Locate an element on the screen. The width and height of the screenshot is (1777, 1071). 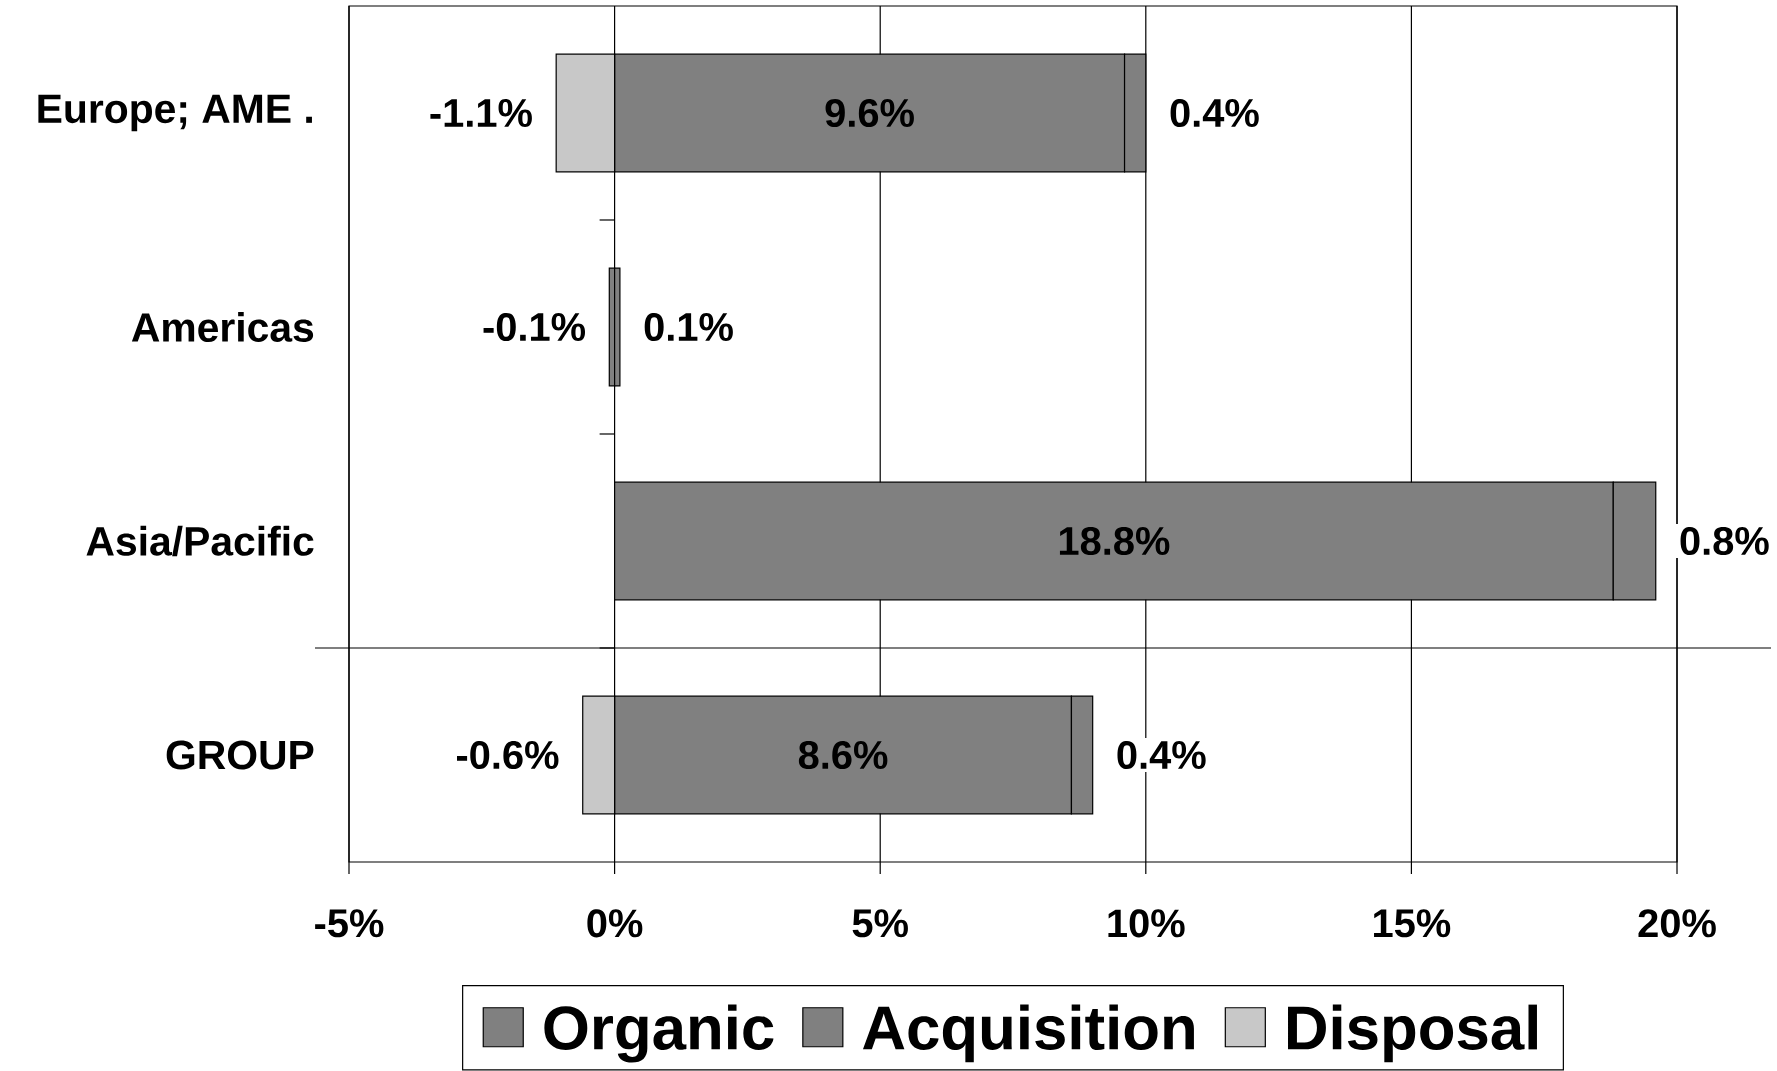
y-tick-label: GROUP is located at coordinates (240, 755).